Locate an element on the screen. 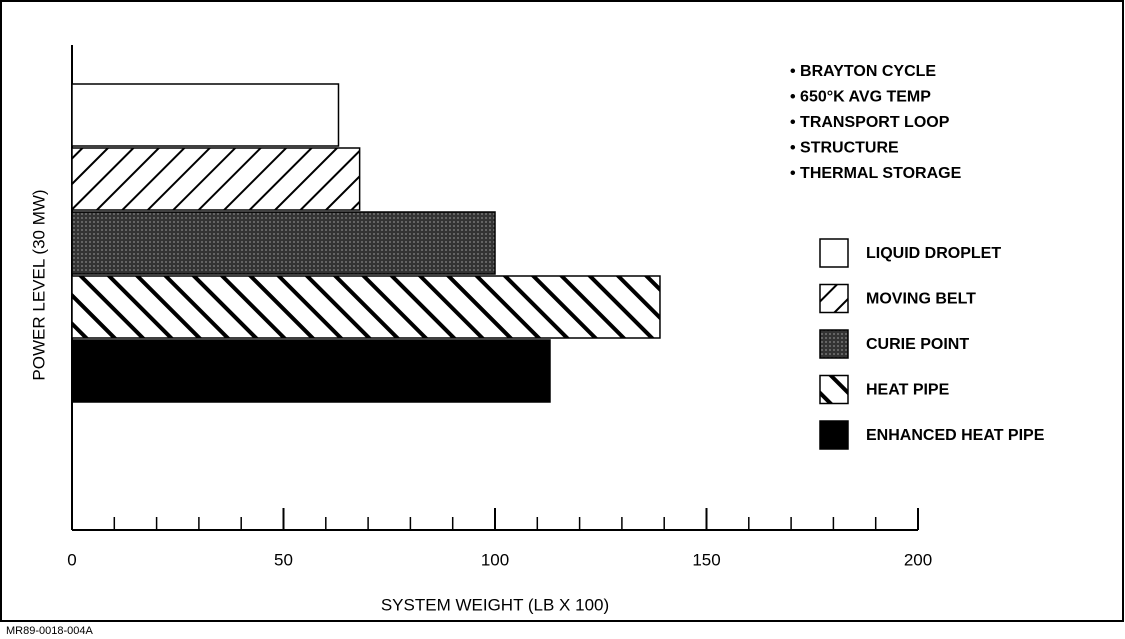 The image size is (1125, 639). legend-label: ENHANCED HEAT PIPE is located at coordinates (955, 435).